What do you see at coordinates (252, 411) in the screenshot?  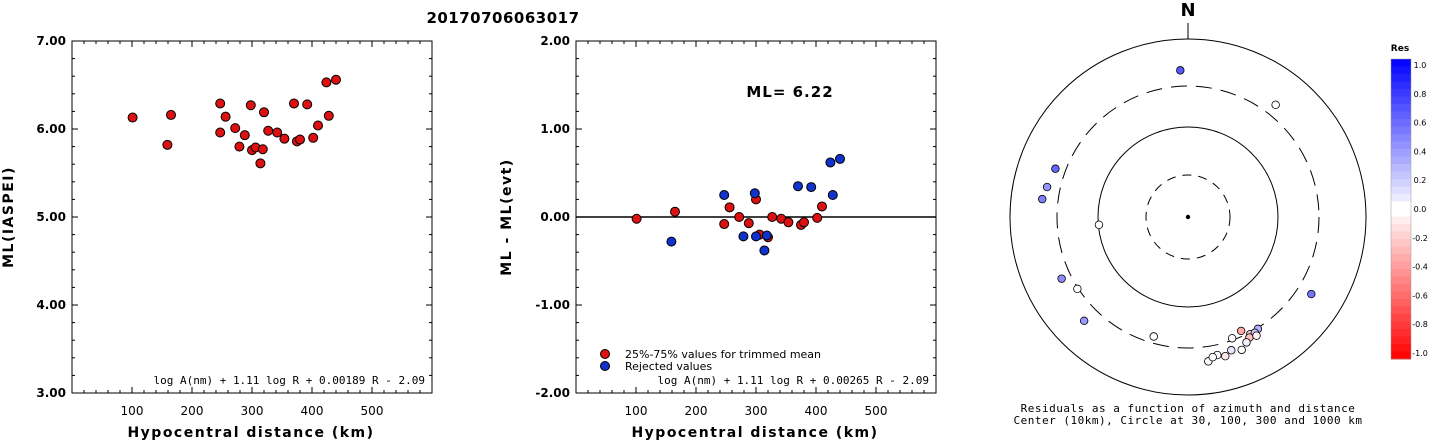 I see `x-tick-label: 300` at bounding box center [252, 411].